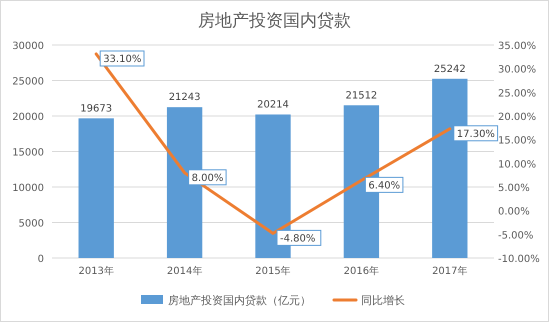 This screenshot has width=549, height=322. Describe the element at coordinates (361, 96) in the screenshot. I see `data-label: 21512` at that location.